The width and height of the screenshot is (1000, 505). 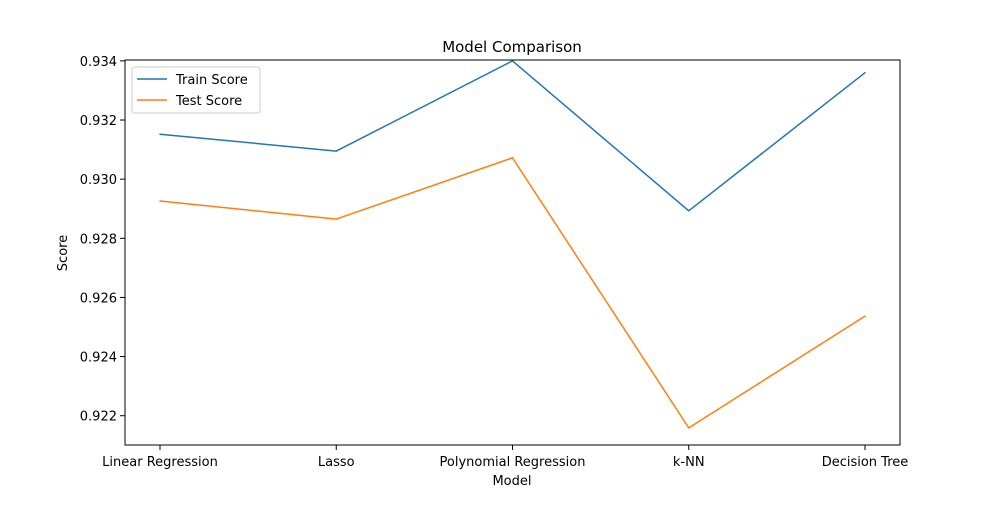 What do you see at coordinates (513, 462) in the screenshot?
I see `x-tick-label: Polynomial Regression` at bounding box center [513, 462].